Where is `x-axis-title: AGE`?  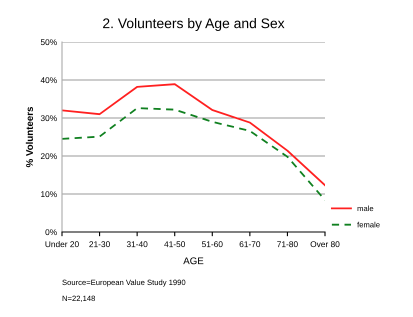
x-axis-title: AGE is located at coordinates (193, 260).